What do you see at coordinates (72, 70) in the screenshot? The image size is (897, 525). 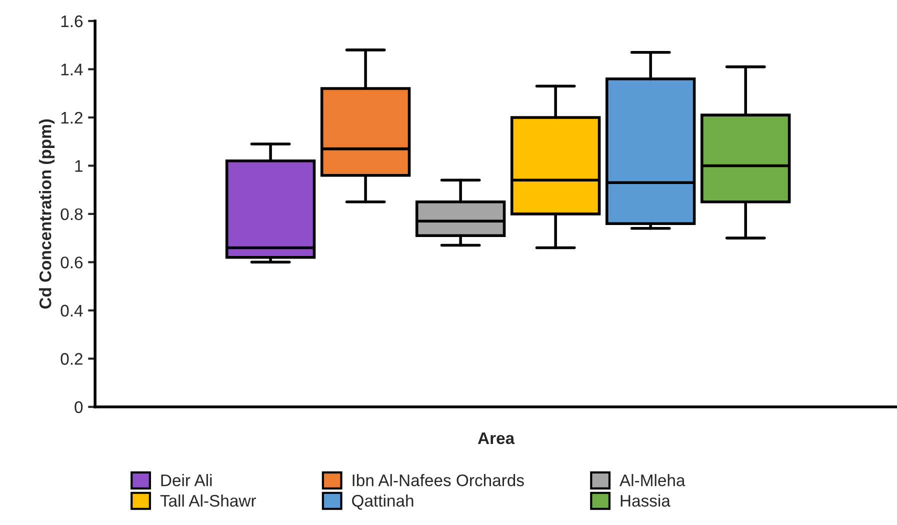 I see `y-tick-label: 1.4` at bounding box center [72, 70].